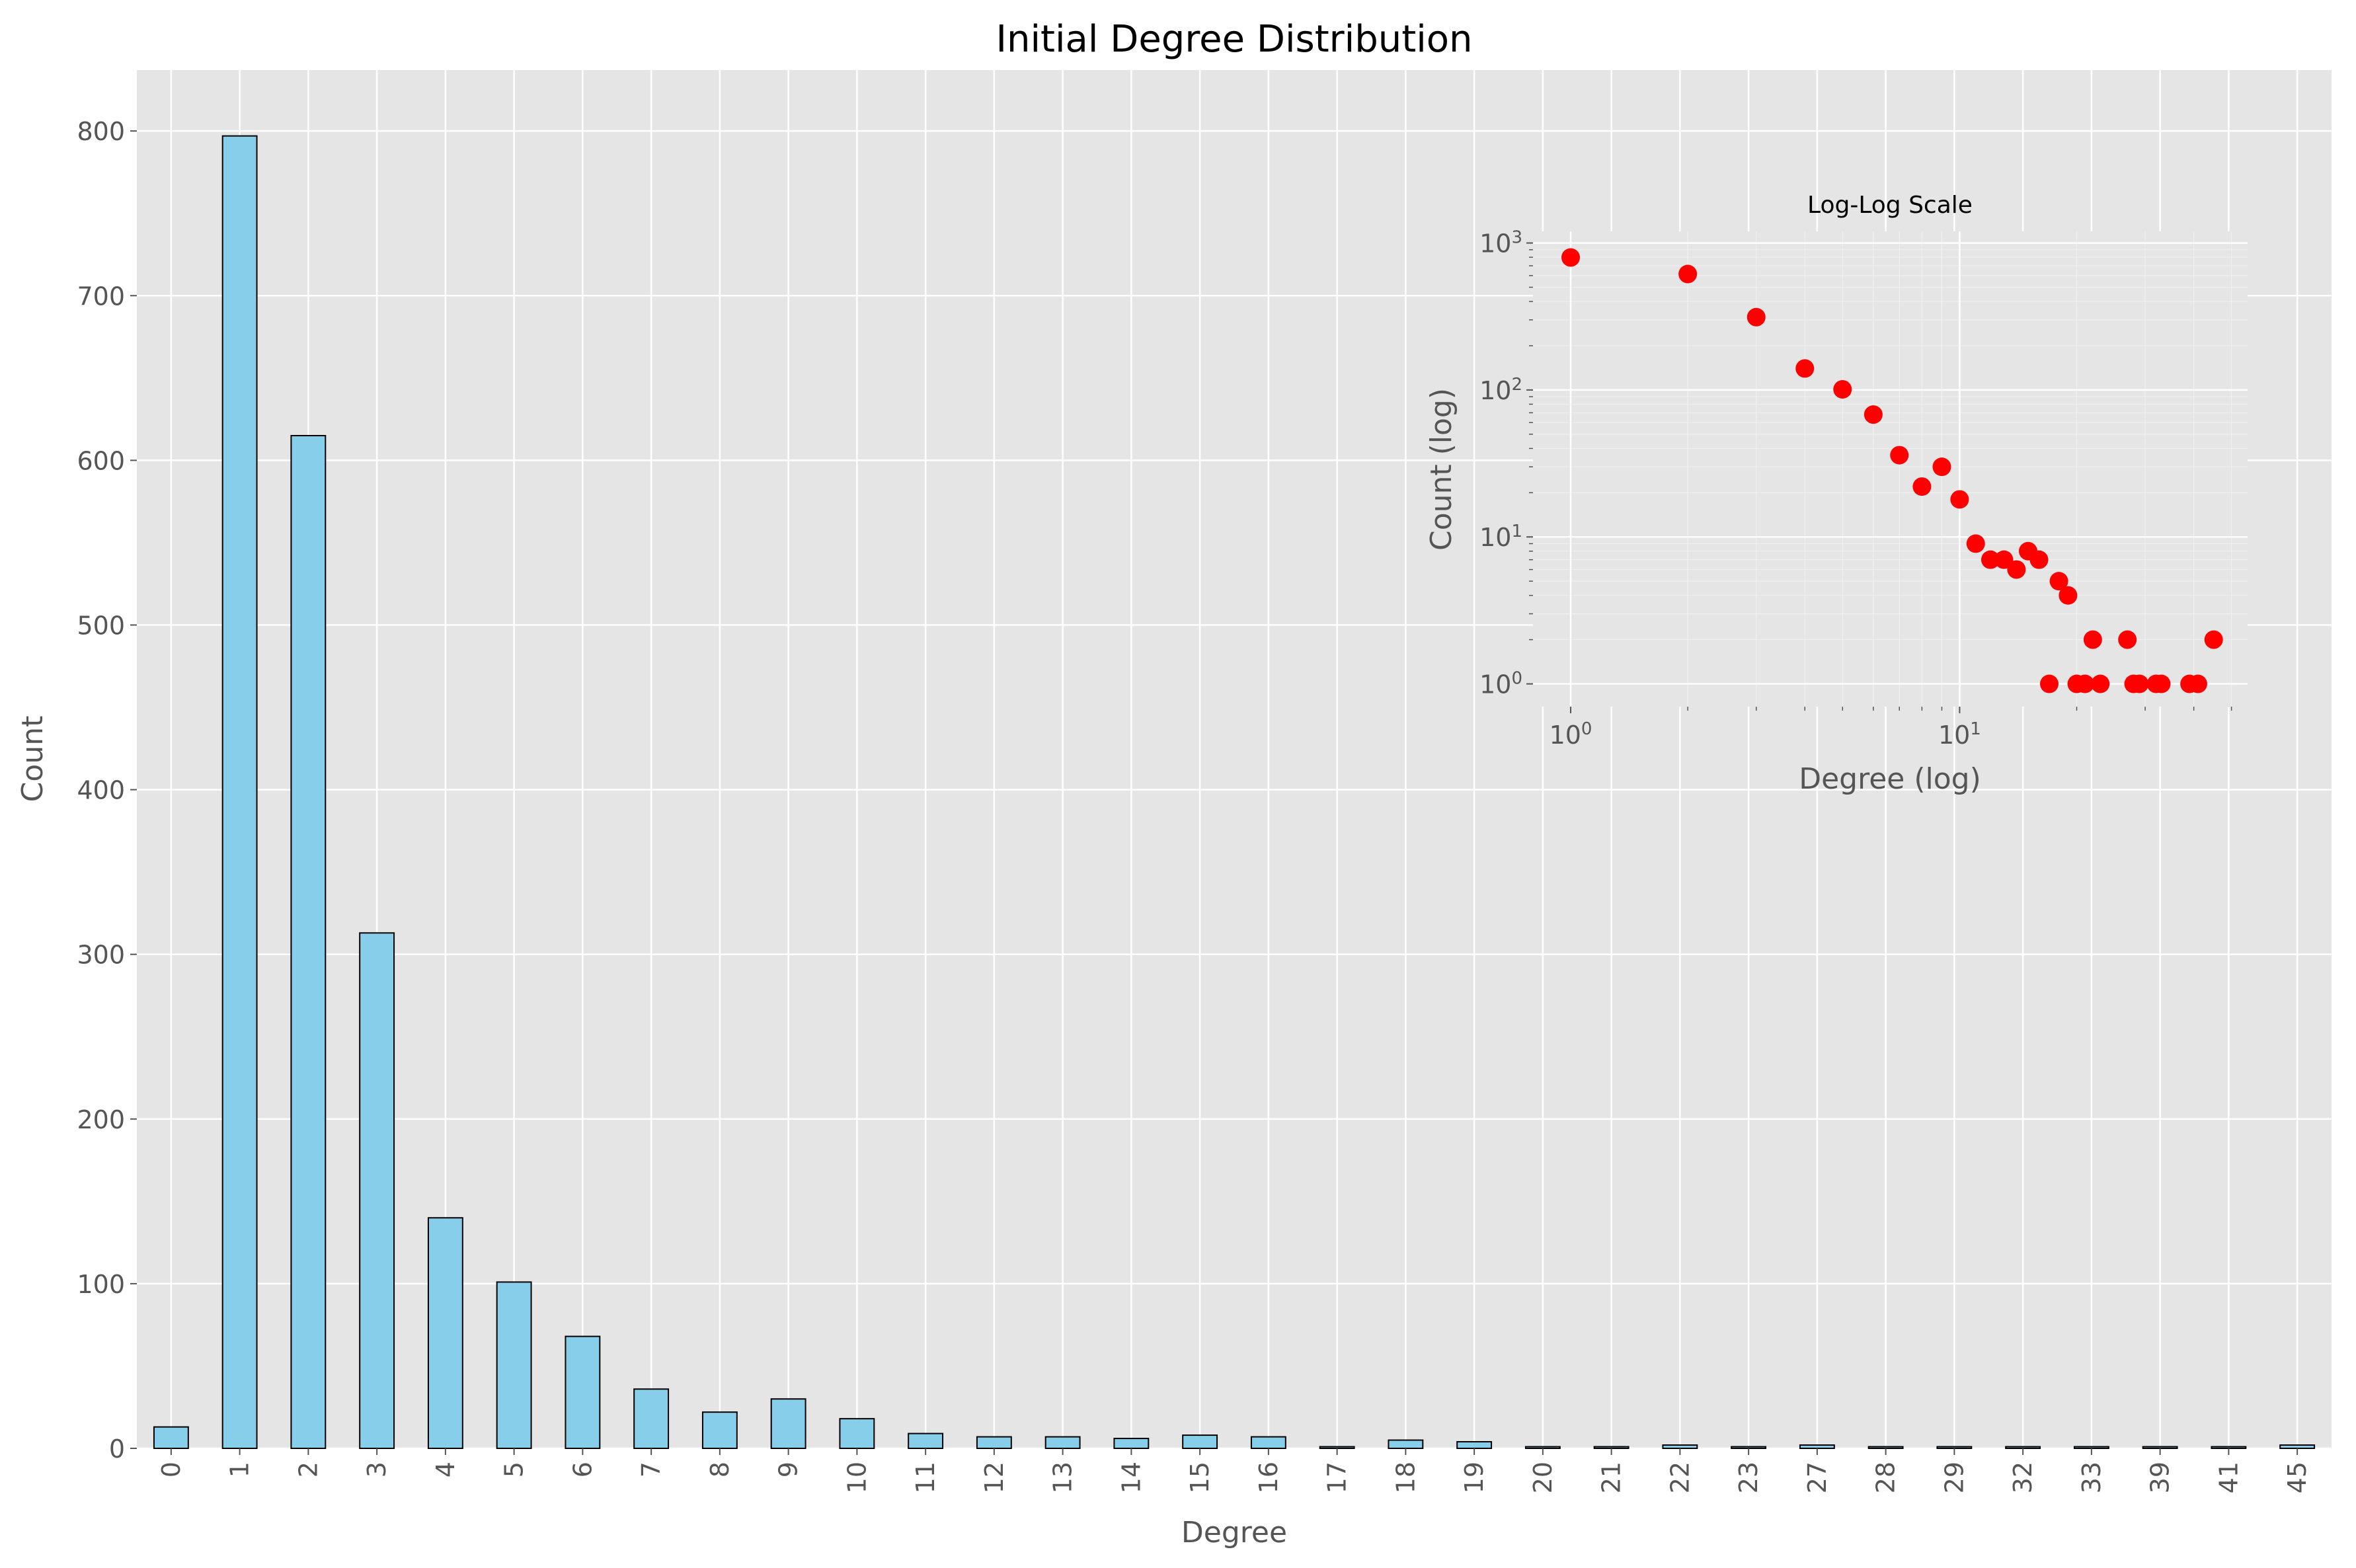 The width and height of the screenshot is (2356, 1568). I want to click on x-tick-label: 8, so click(719, 1469).